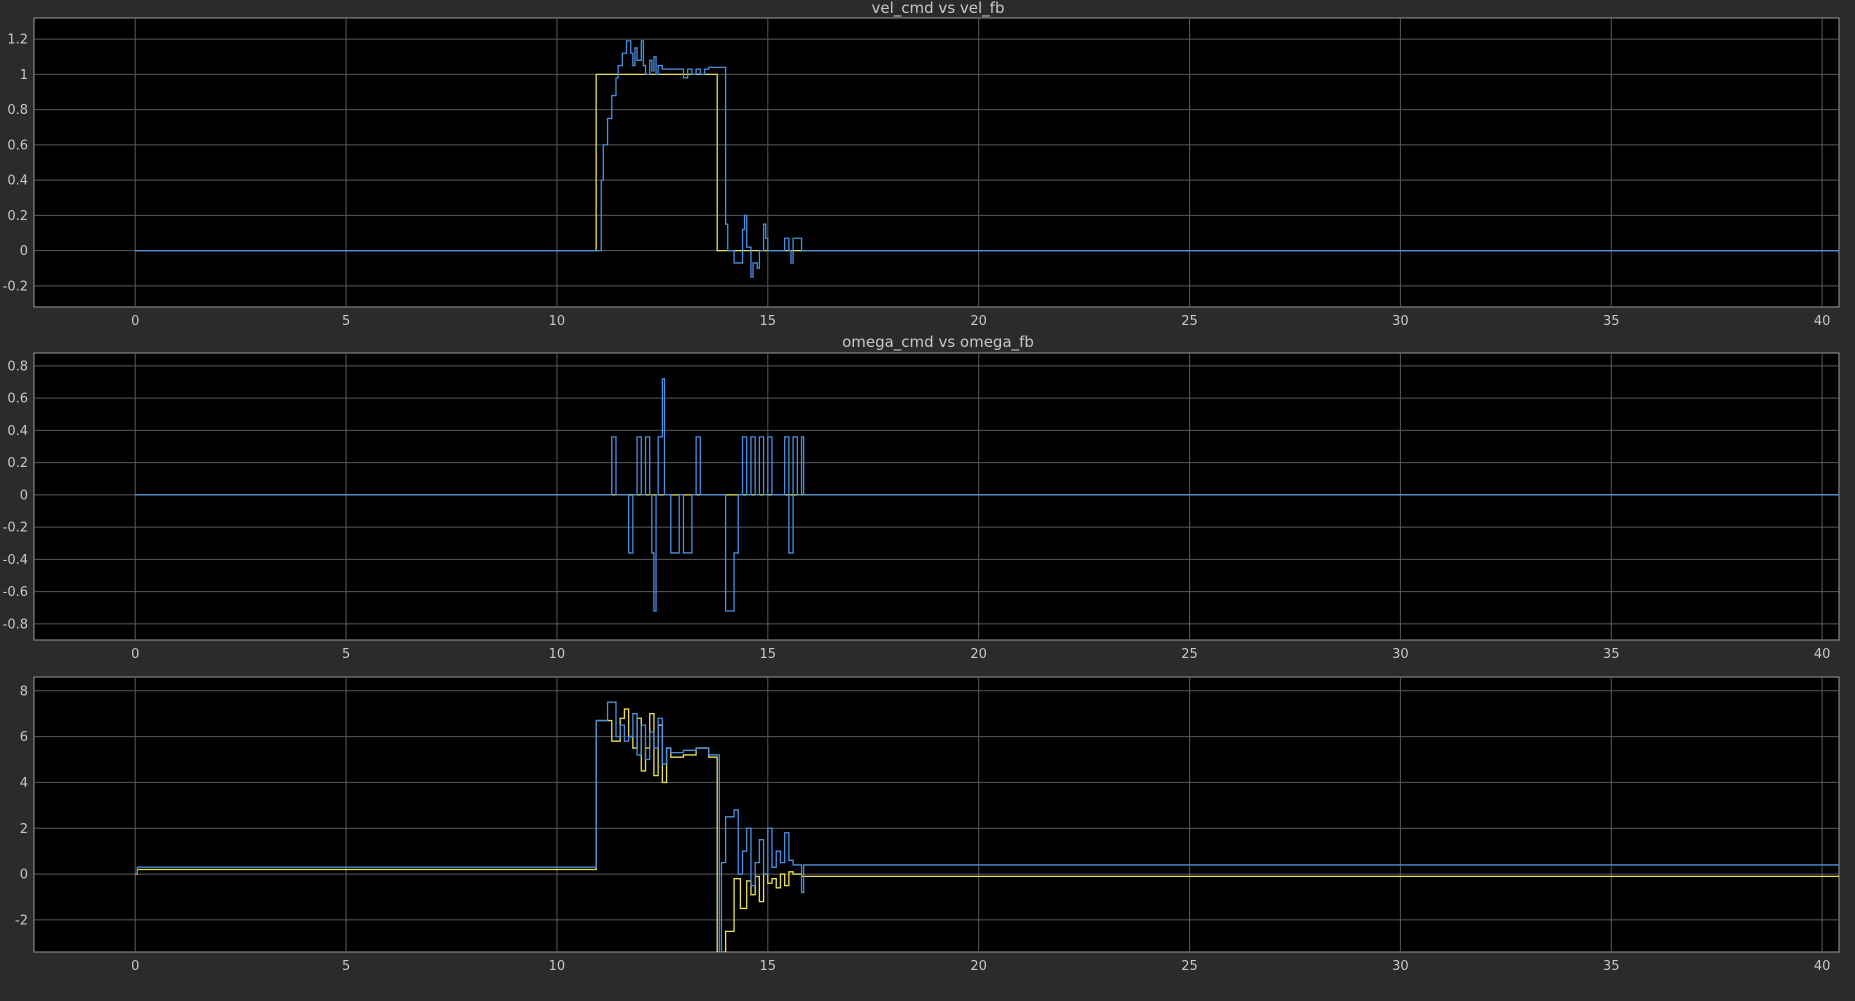 The image size is (1855, 1001). Describe the element at coordinates (21, 920) in the screenshot. I see `y-tick-label: -2` at that location.